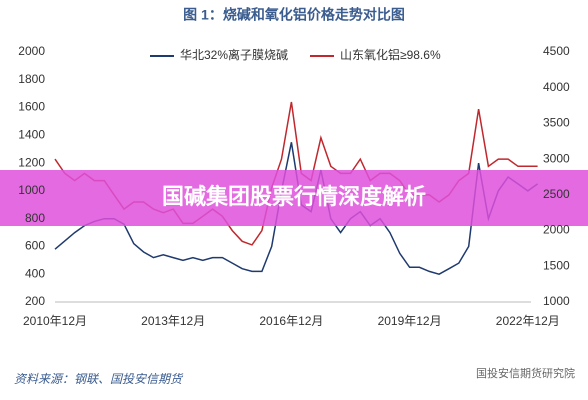 Image resolution: width=588 pixels, height=400 pixels. I want to click on y2-tick-label: 2500, so click(556, 194).